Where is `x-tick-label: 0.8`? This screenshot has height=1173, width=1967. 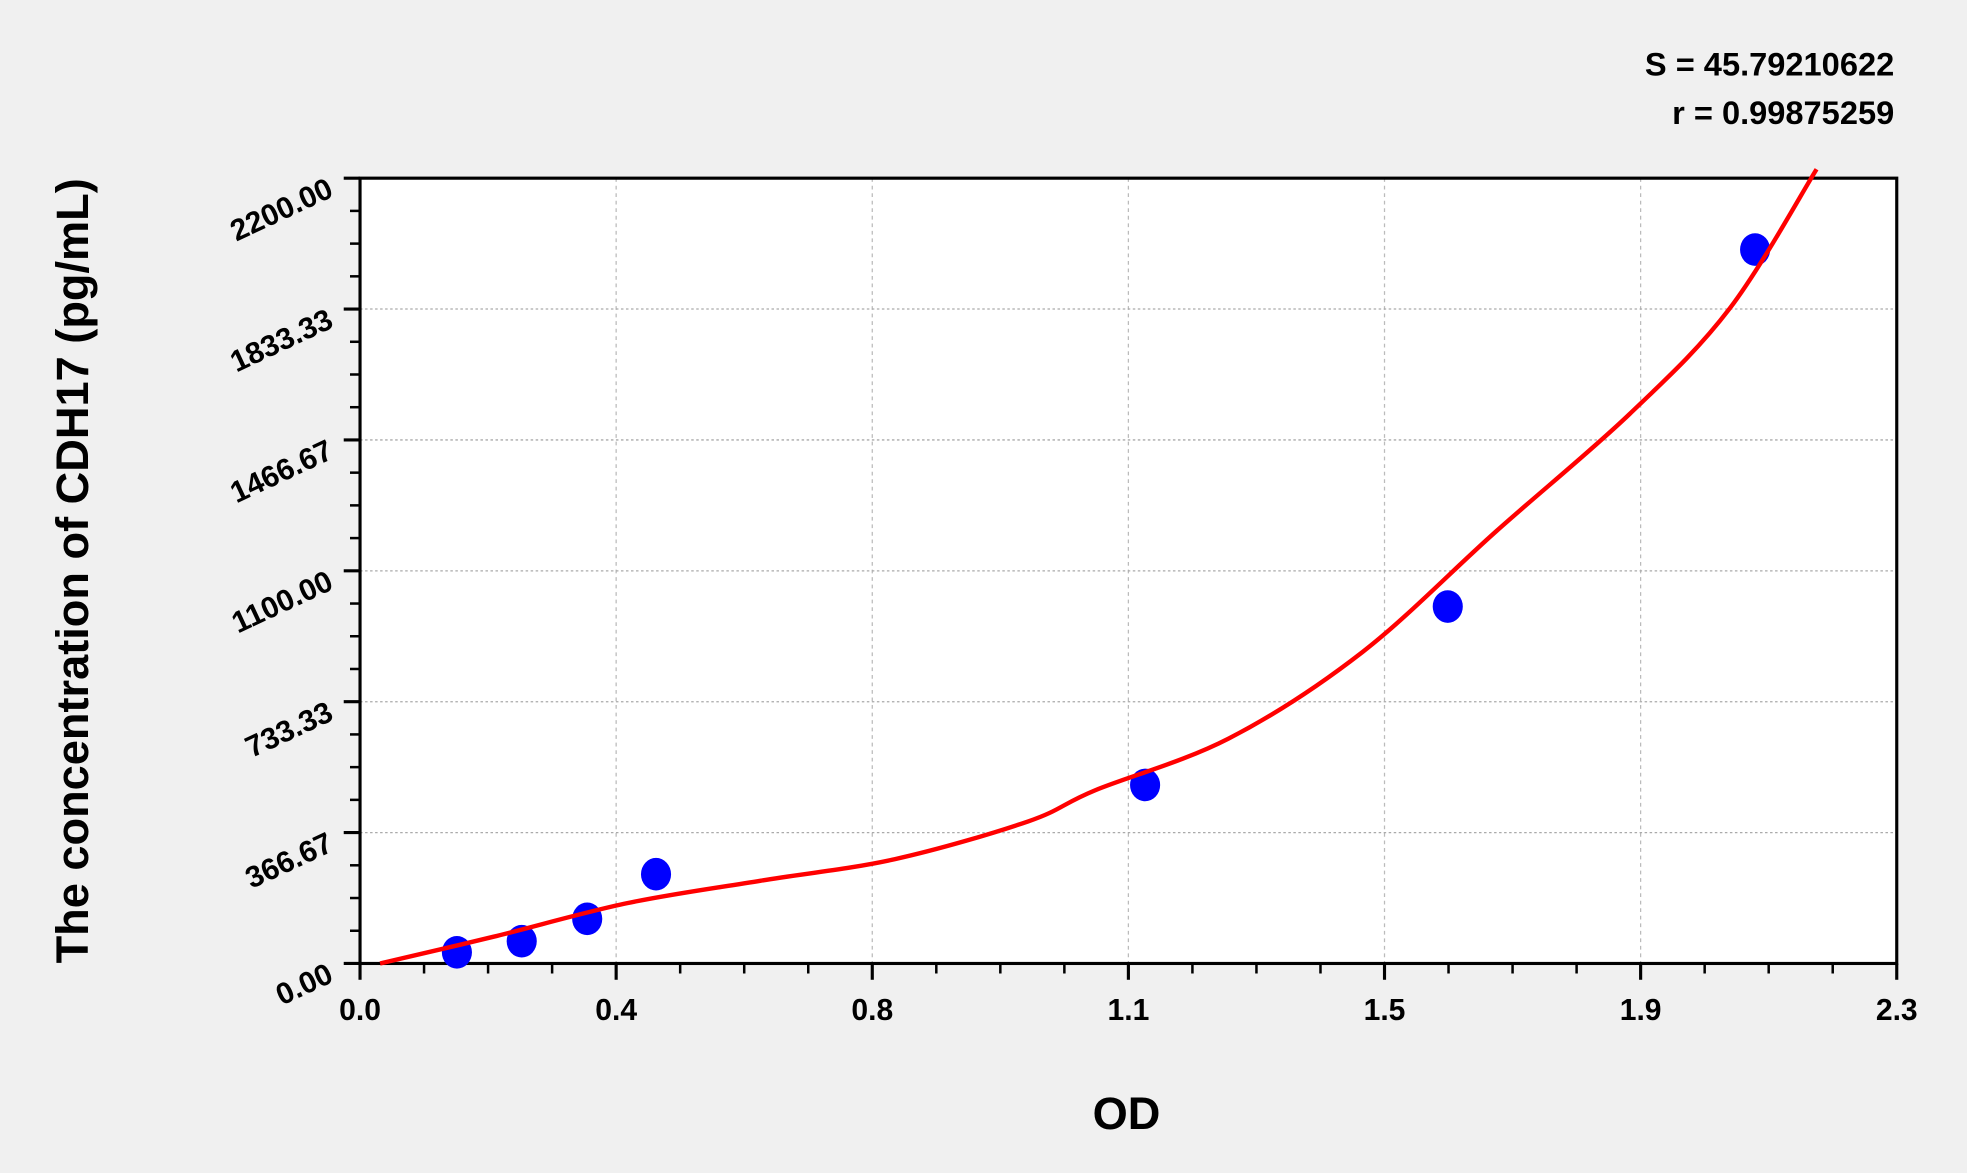
x-tick-label: 0.8 is located at coordinates (872, 1010).